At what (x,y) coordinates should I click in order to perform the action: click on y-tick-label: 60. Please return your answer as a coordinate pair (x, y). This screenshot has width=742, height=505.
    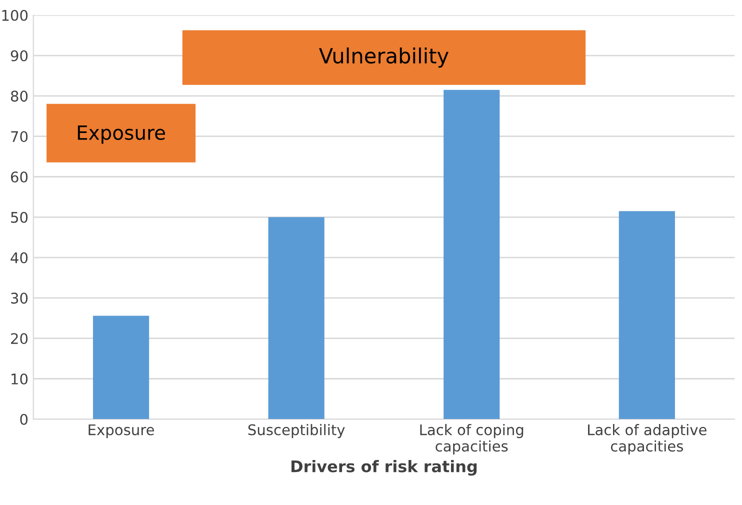
    Looking at the image, I should click on (19, 176).